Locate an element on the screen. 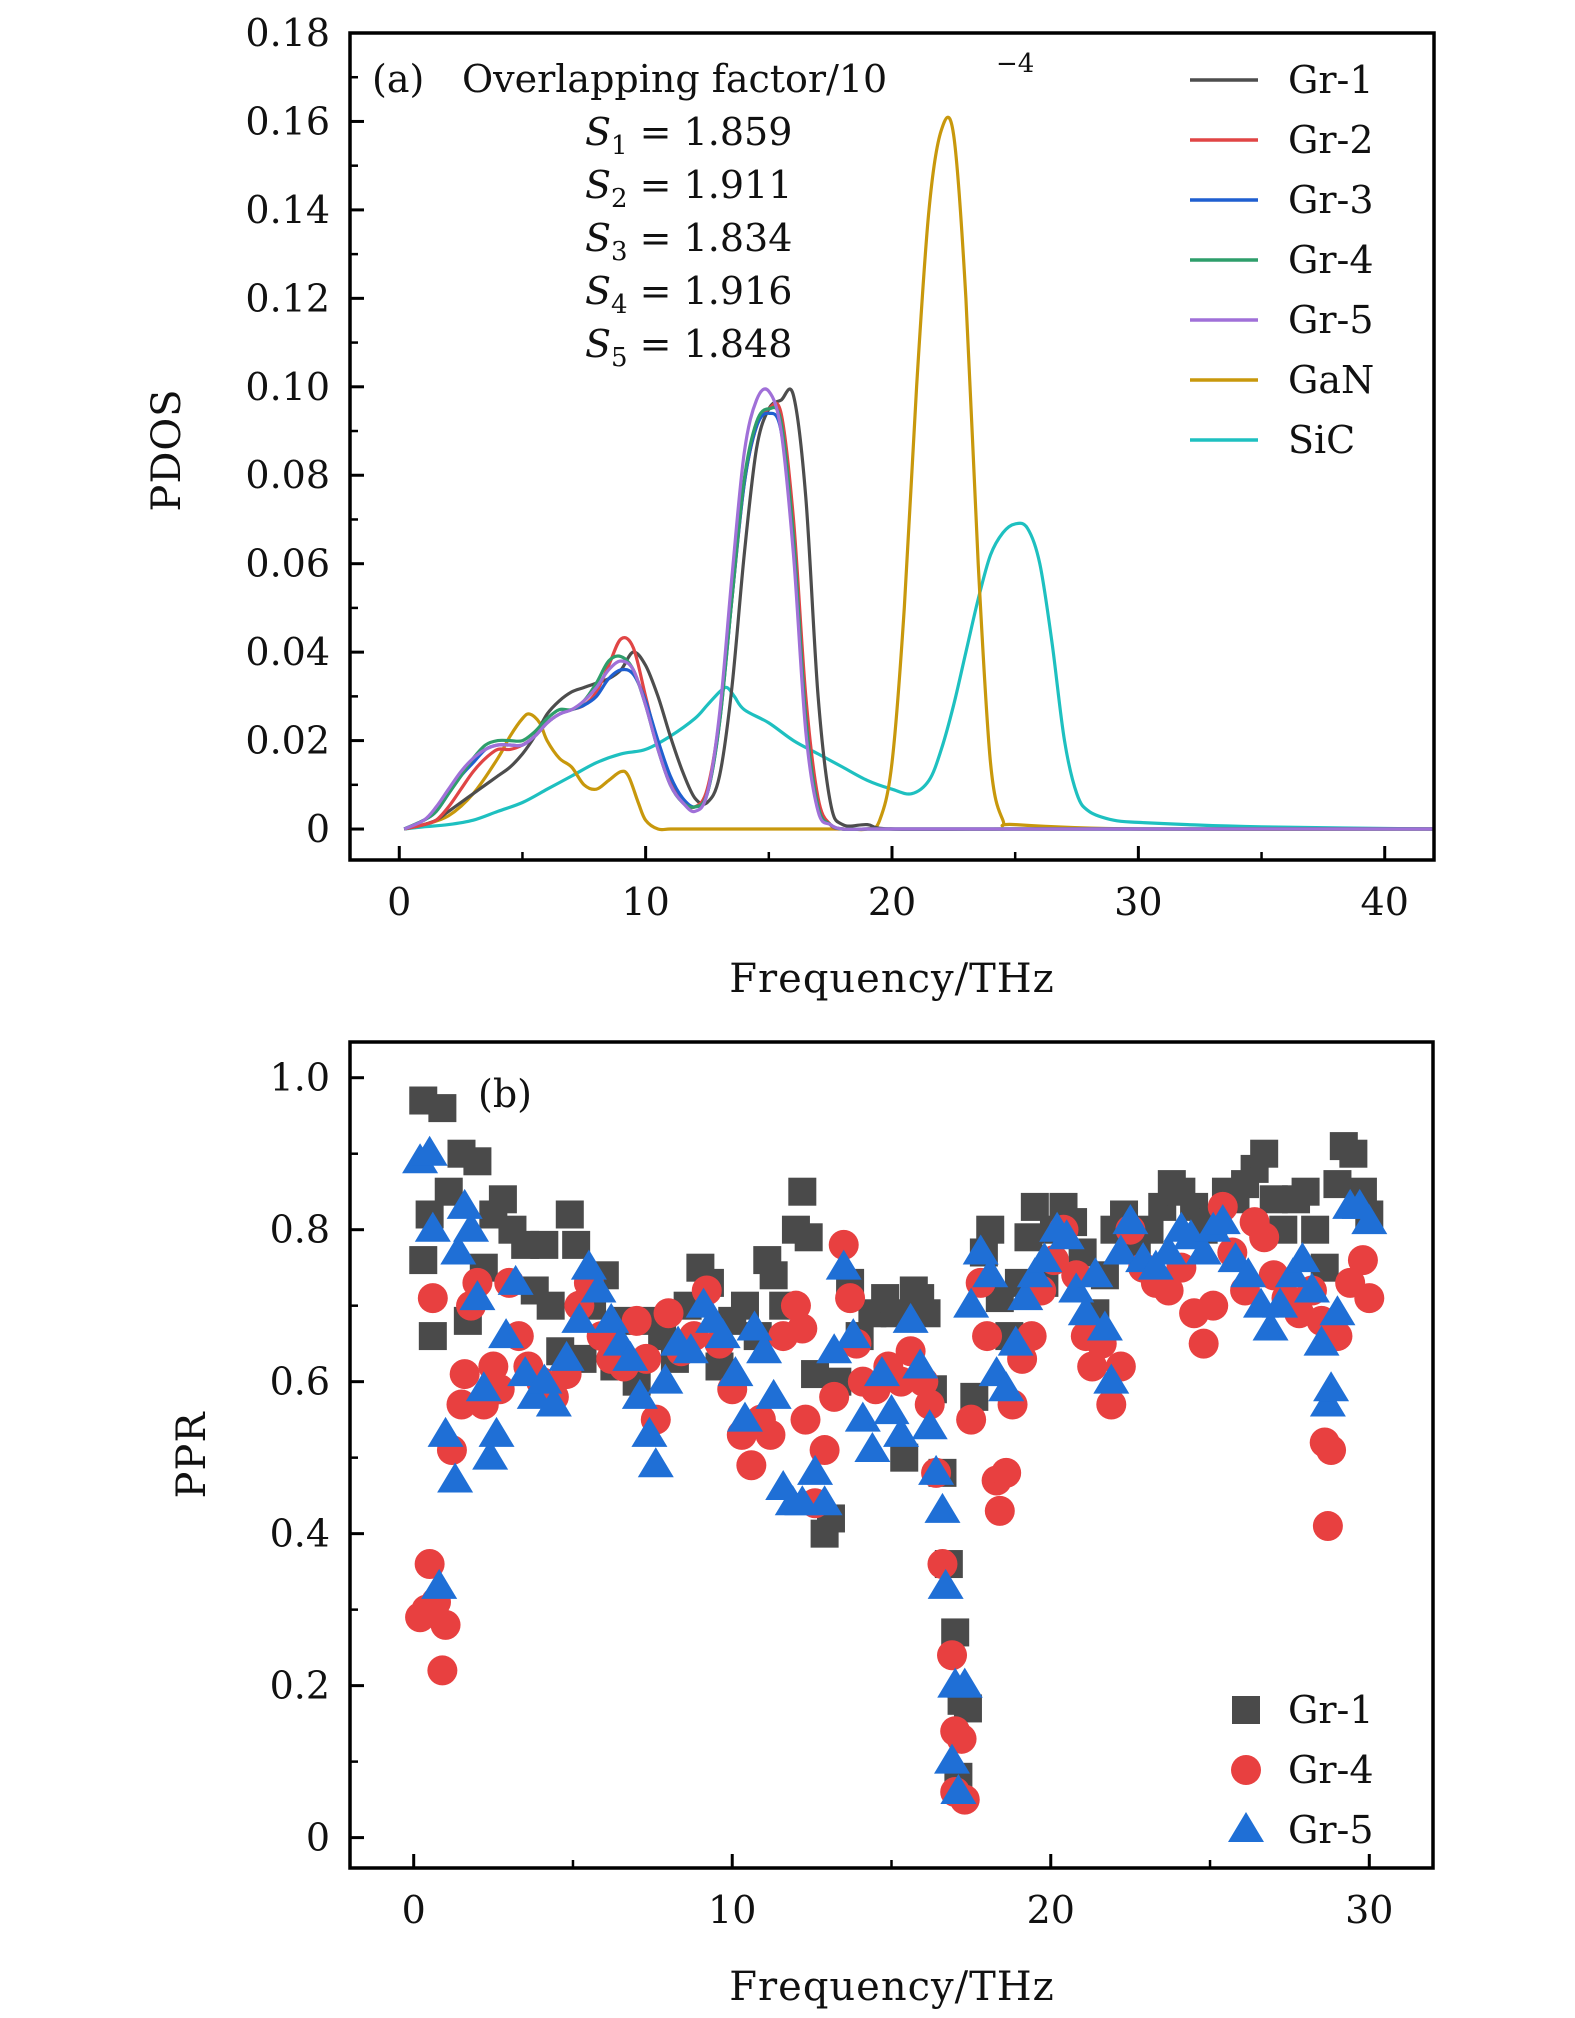 The image size is (1575, 2018). panel-b-x-axis-title: Frequency/THz is located at coordinates (891, 1987).